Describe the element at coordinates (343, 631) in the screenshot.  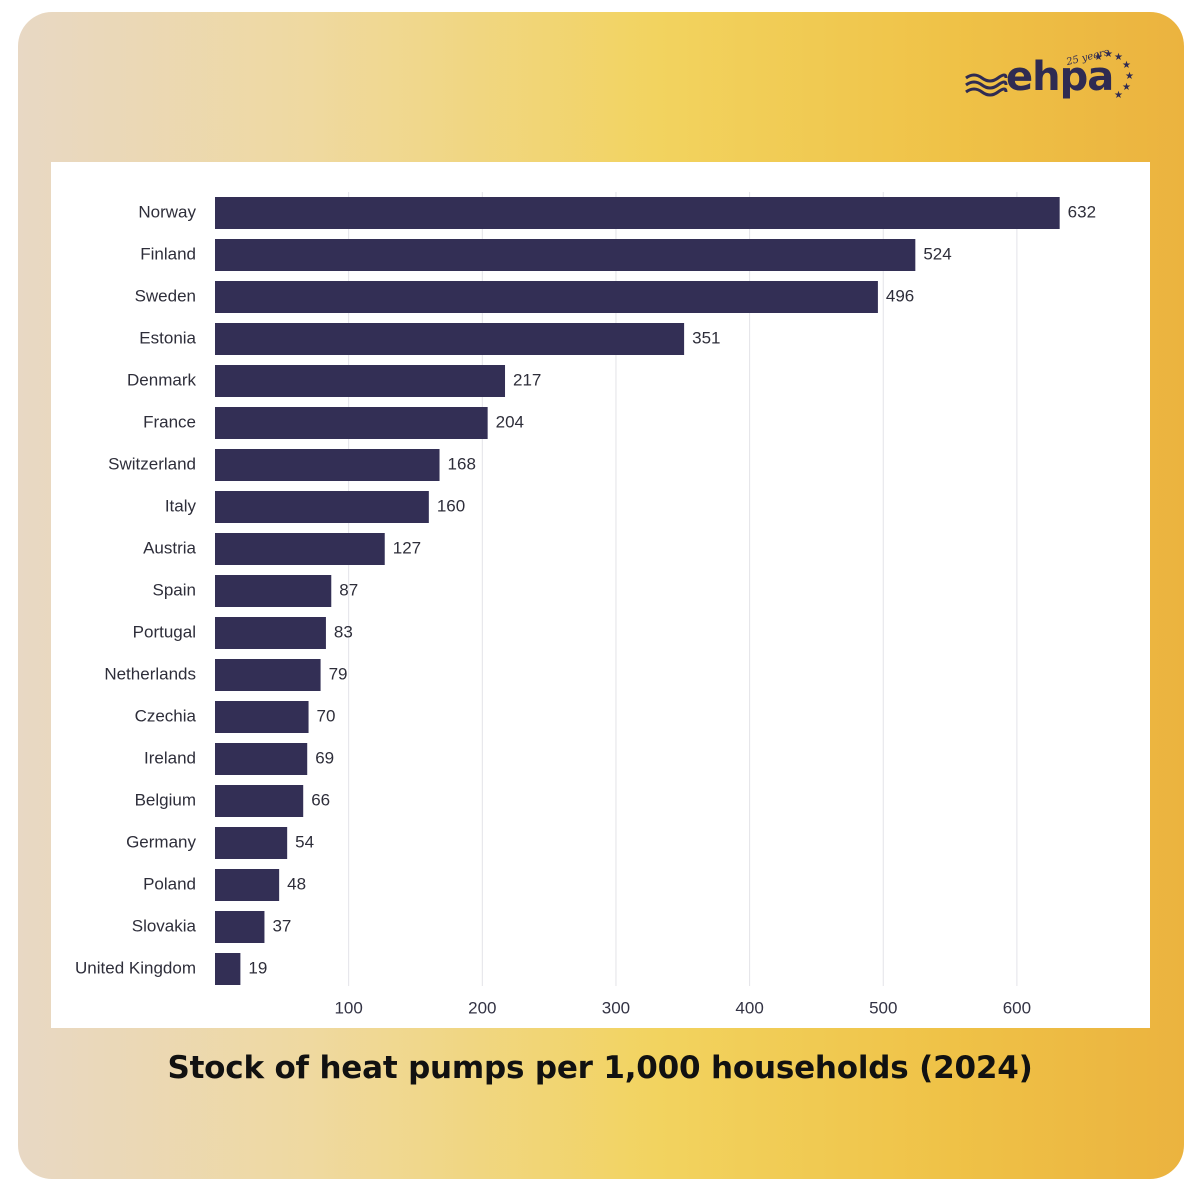
I see `data-label: 83` at that location.